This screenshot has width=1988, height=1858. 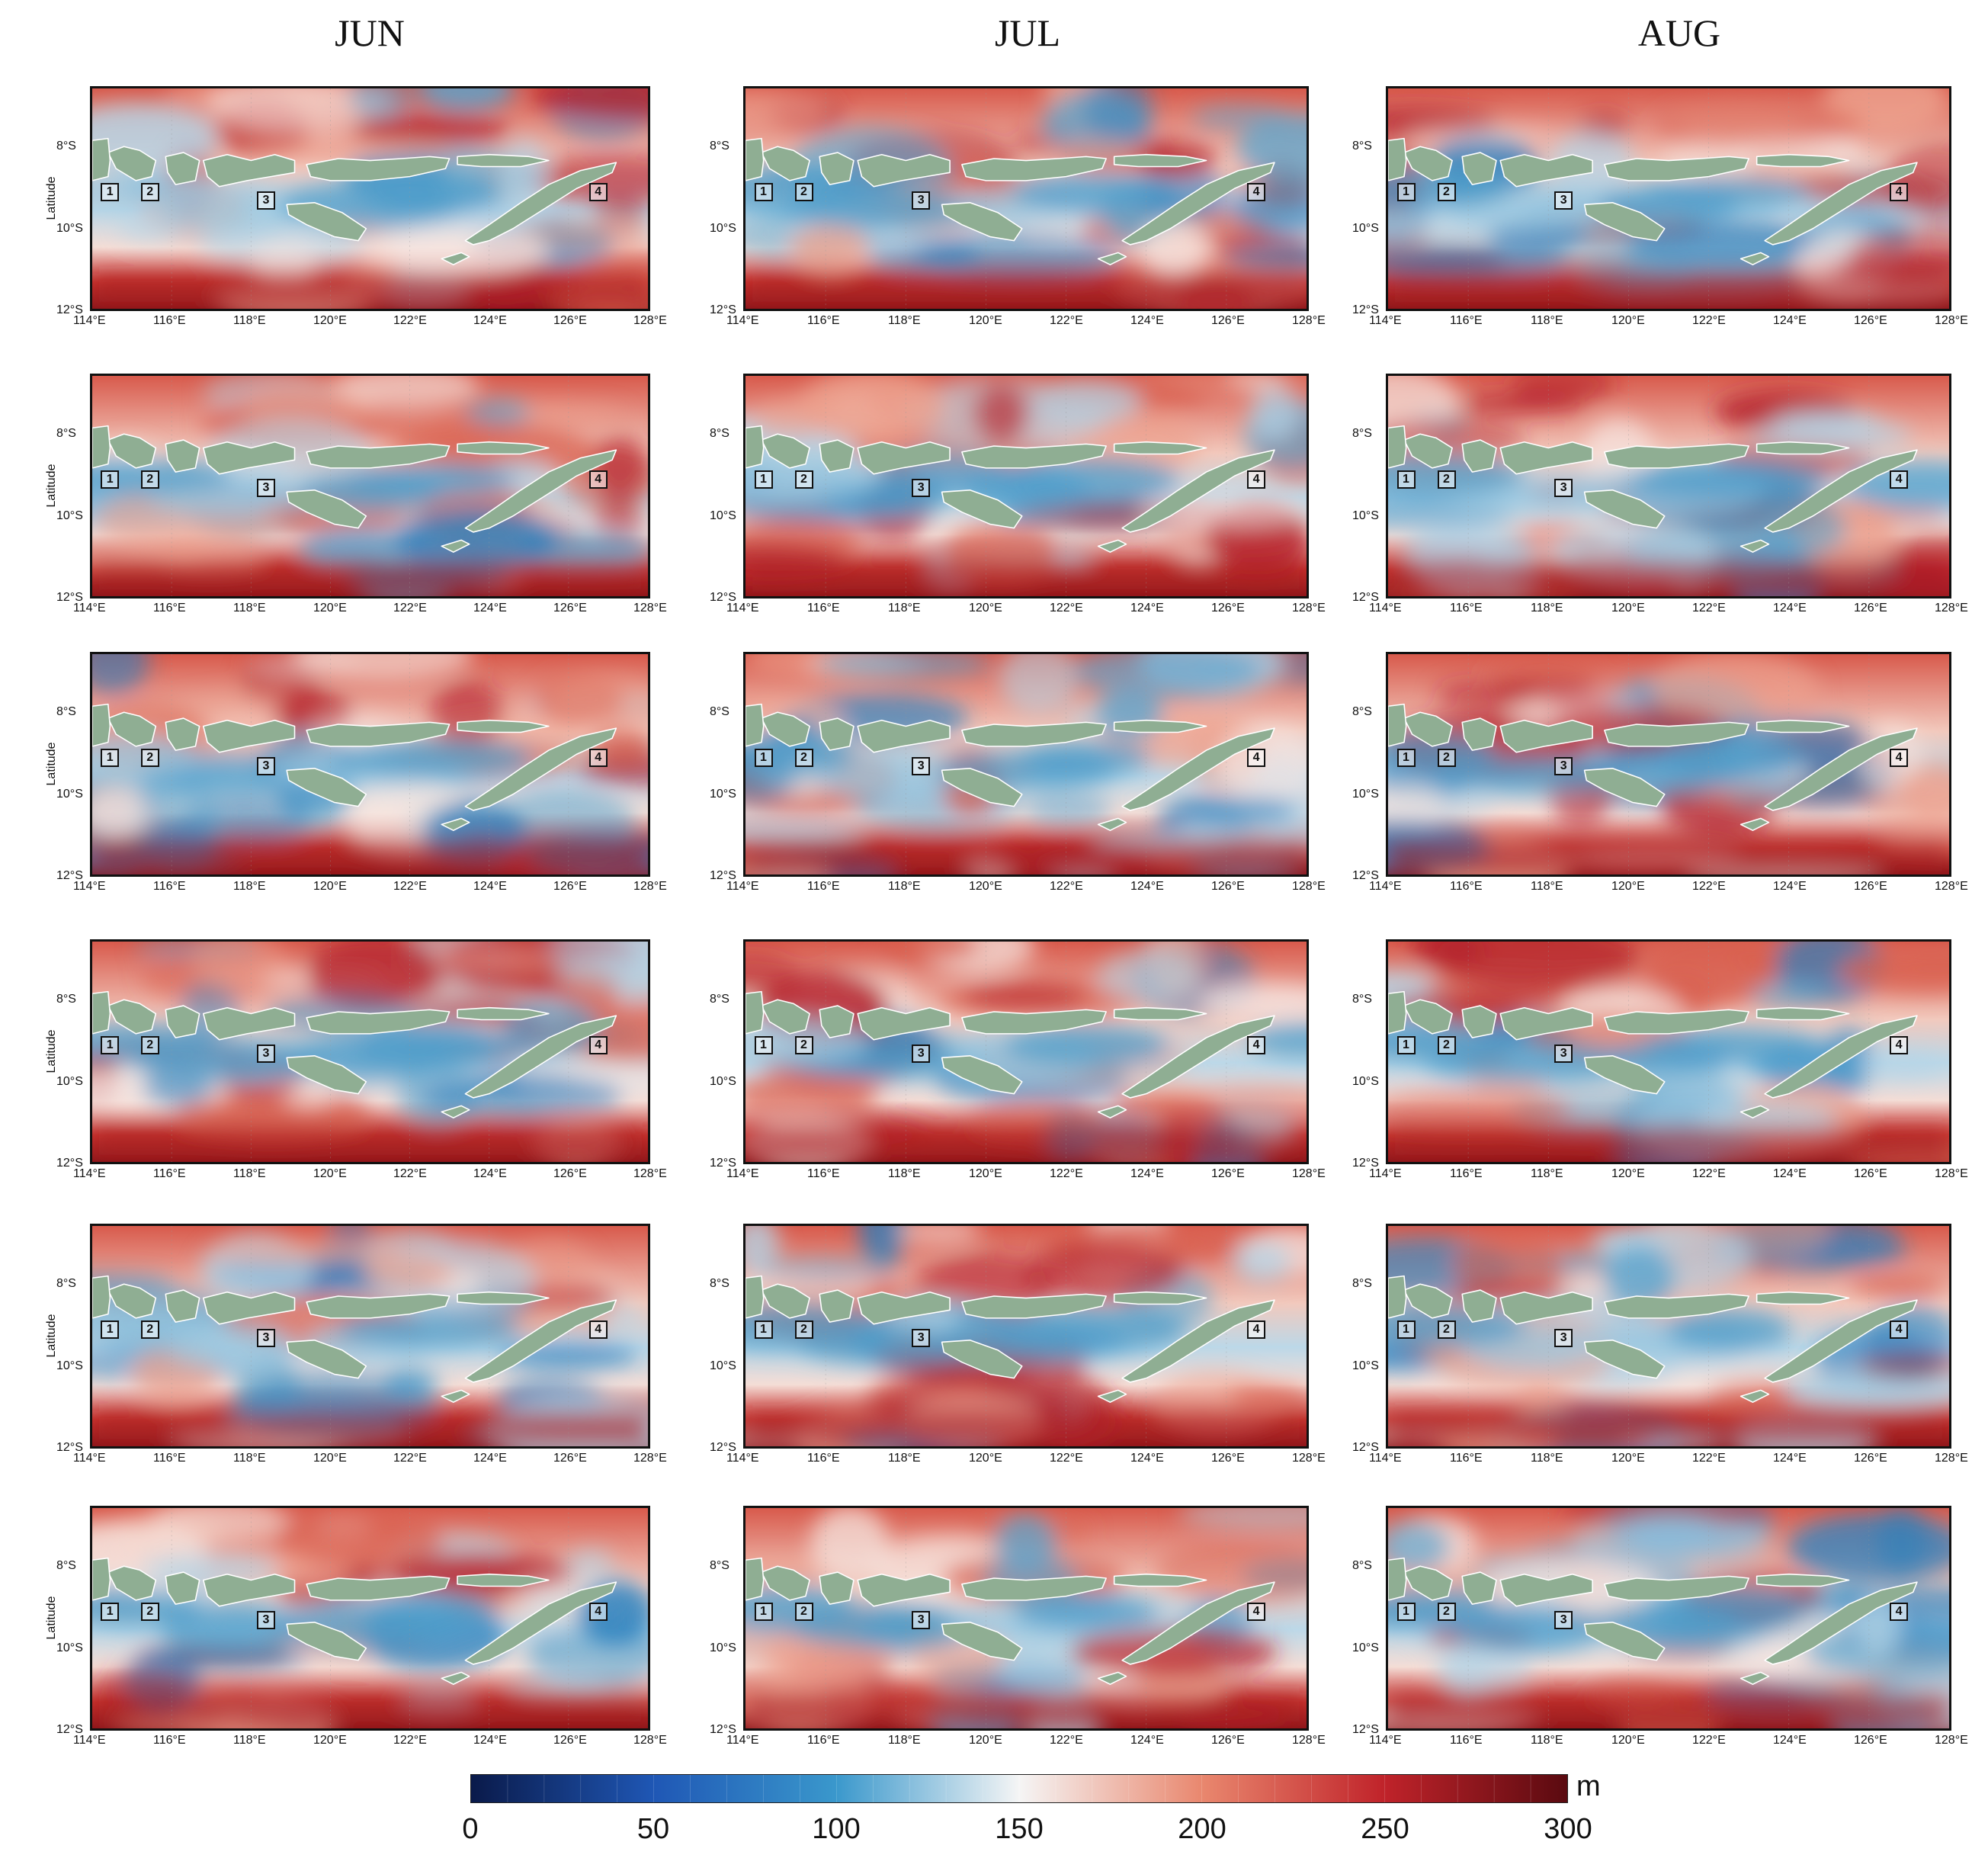 What do you see at coordinates (1020, 1829) in the screenshot?
I see `colorbar-tick-label: 150` at bounding box center [1020, 1829].